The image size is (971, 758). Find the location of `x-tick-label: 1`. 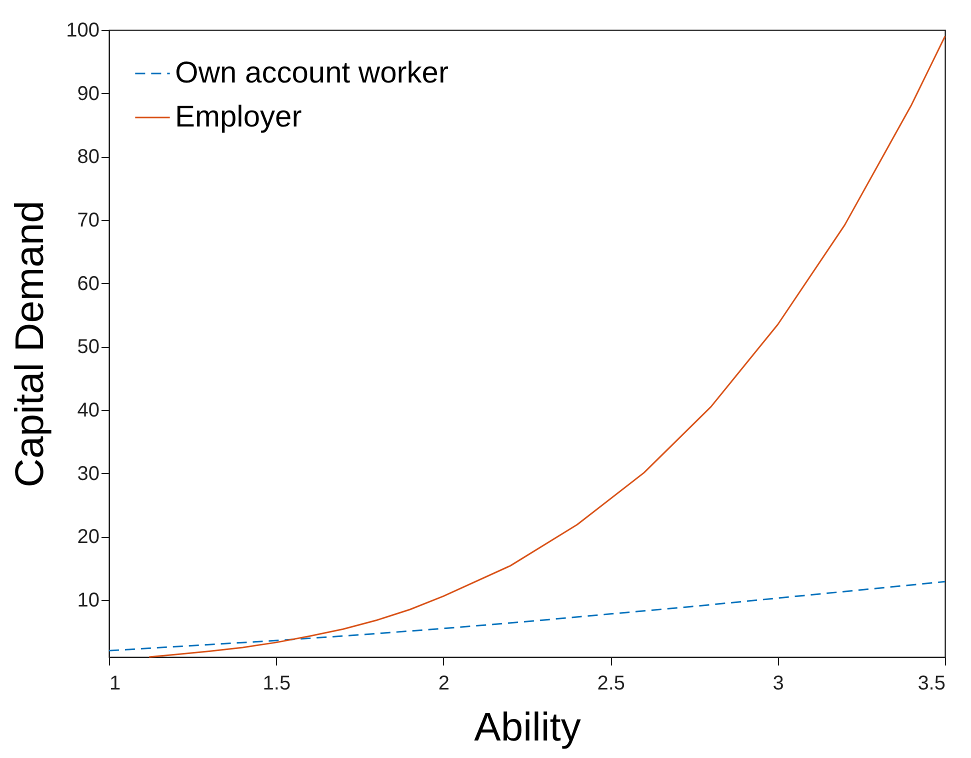

x-tick-label: 1 is located at coordinates (115, 683).